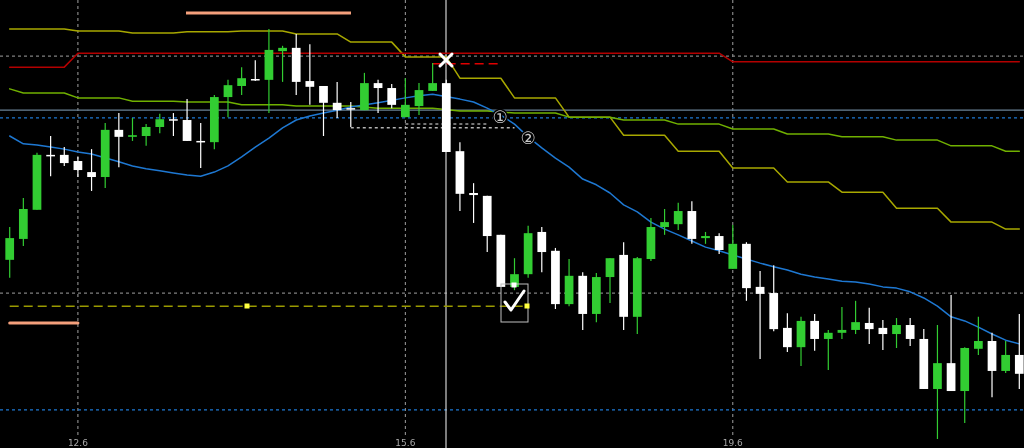  Describe the element at coordinates (78, 443) in the screenshot. I see `x-tick-label: 12.6` at that location.